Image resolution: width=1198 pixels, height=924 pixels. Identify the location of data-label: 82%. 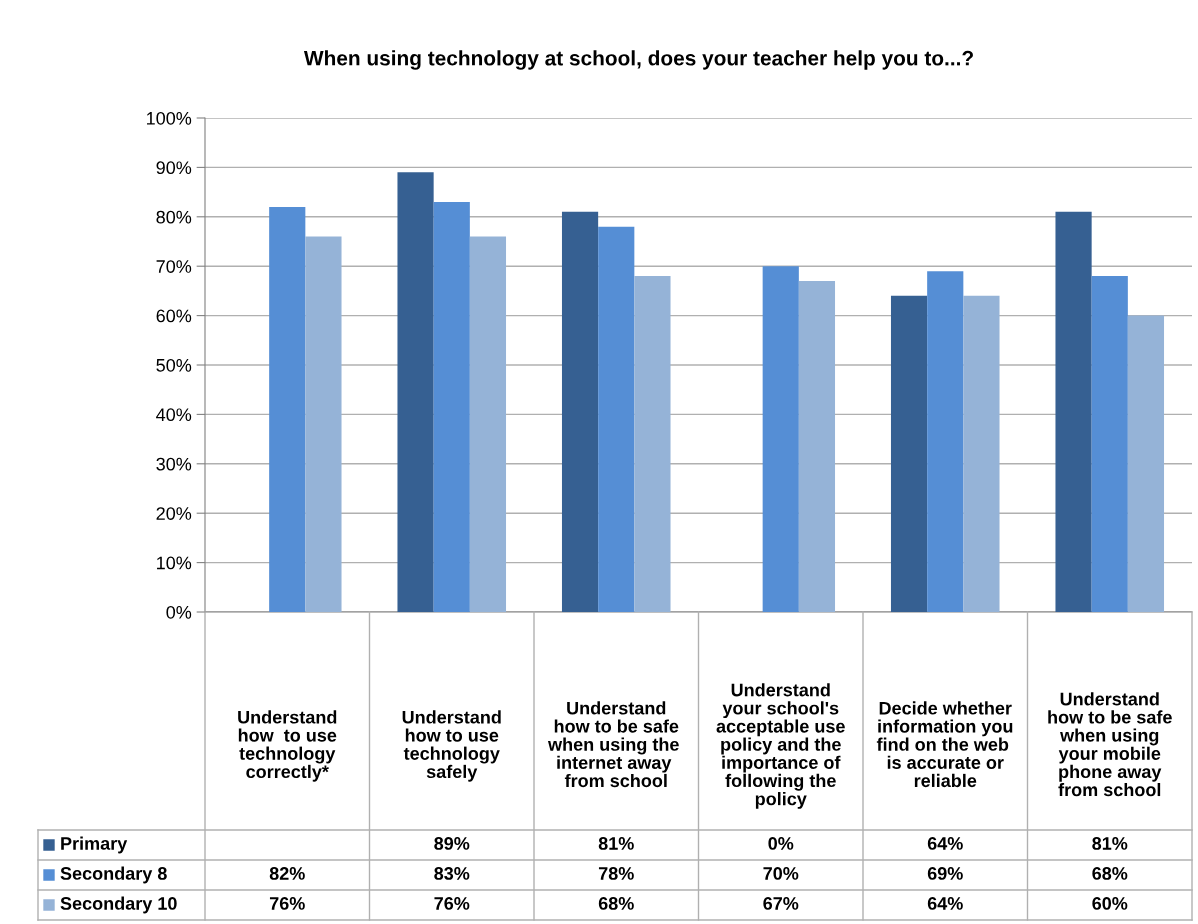
(287, 873).